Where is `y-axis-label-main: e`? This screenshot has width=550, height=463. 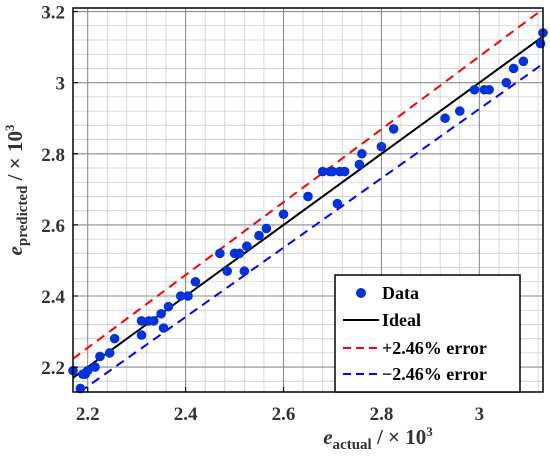 y-axis-label-main: e is located at coordinates (15, 250).